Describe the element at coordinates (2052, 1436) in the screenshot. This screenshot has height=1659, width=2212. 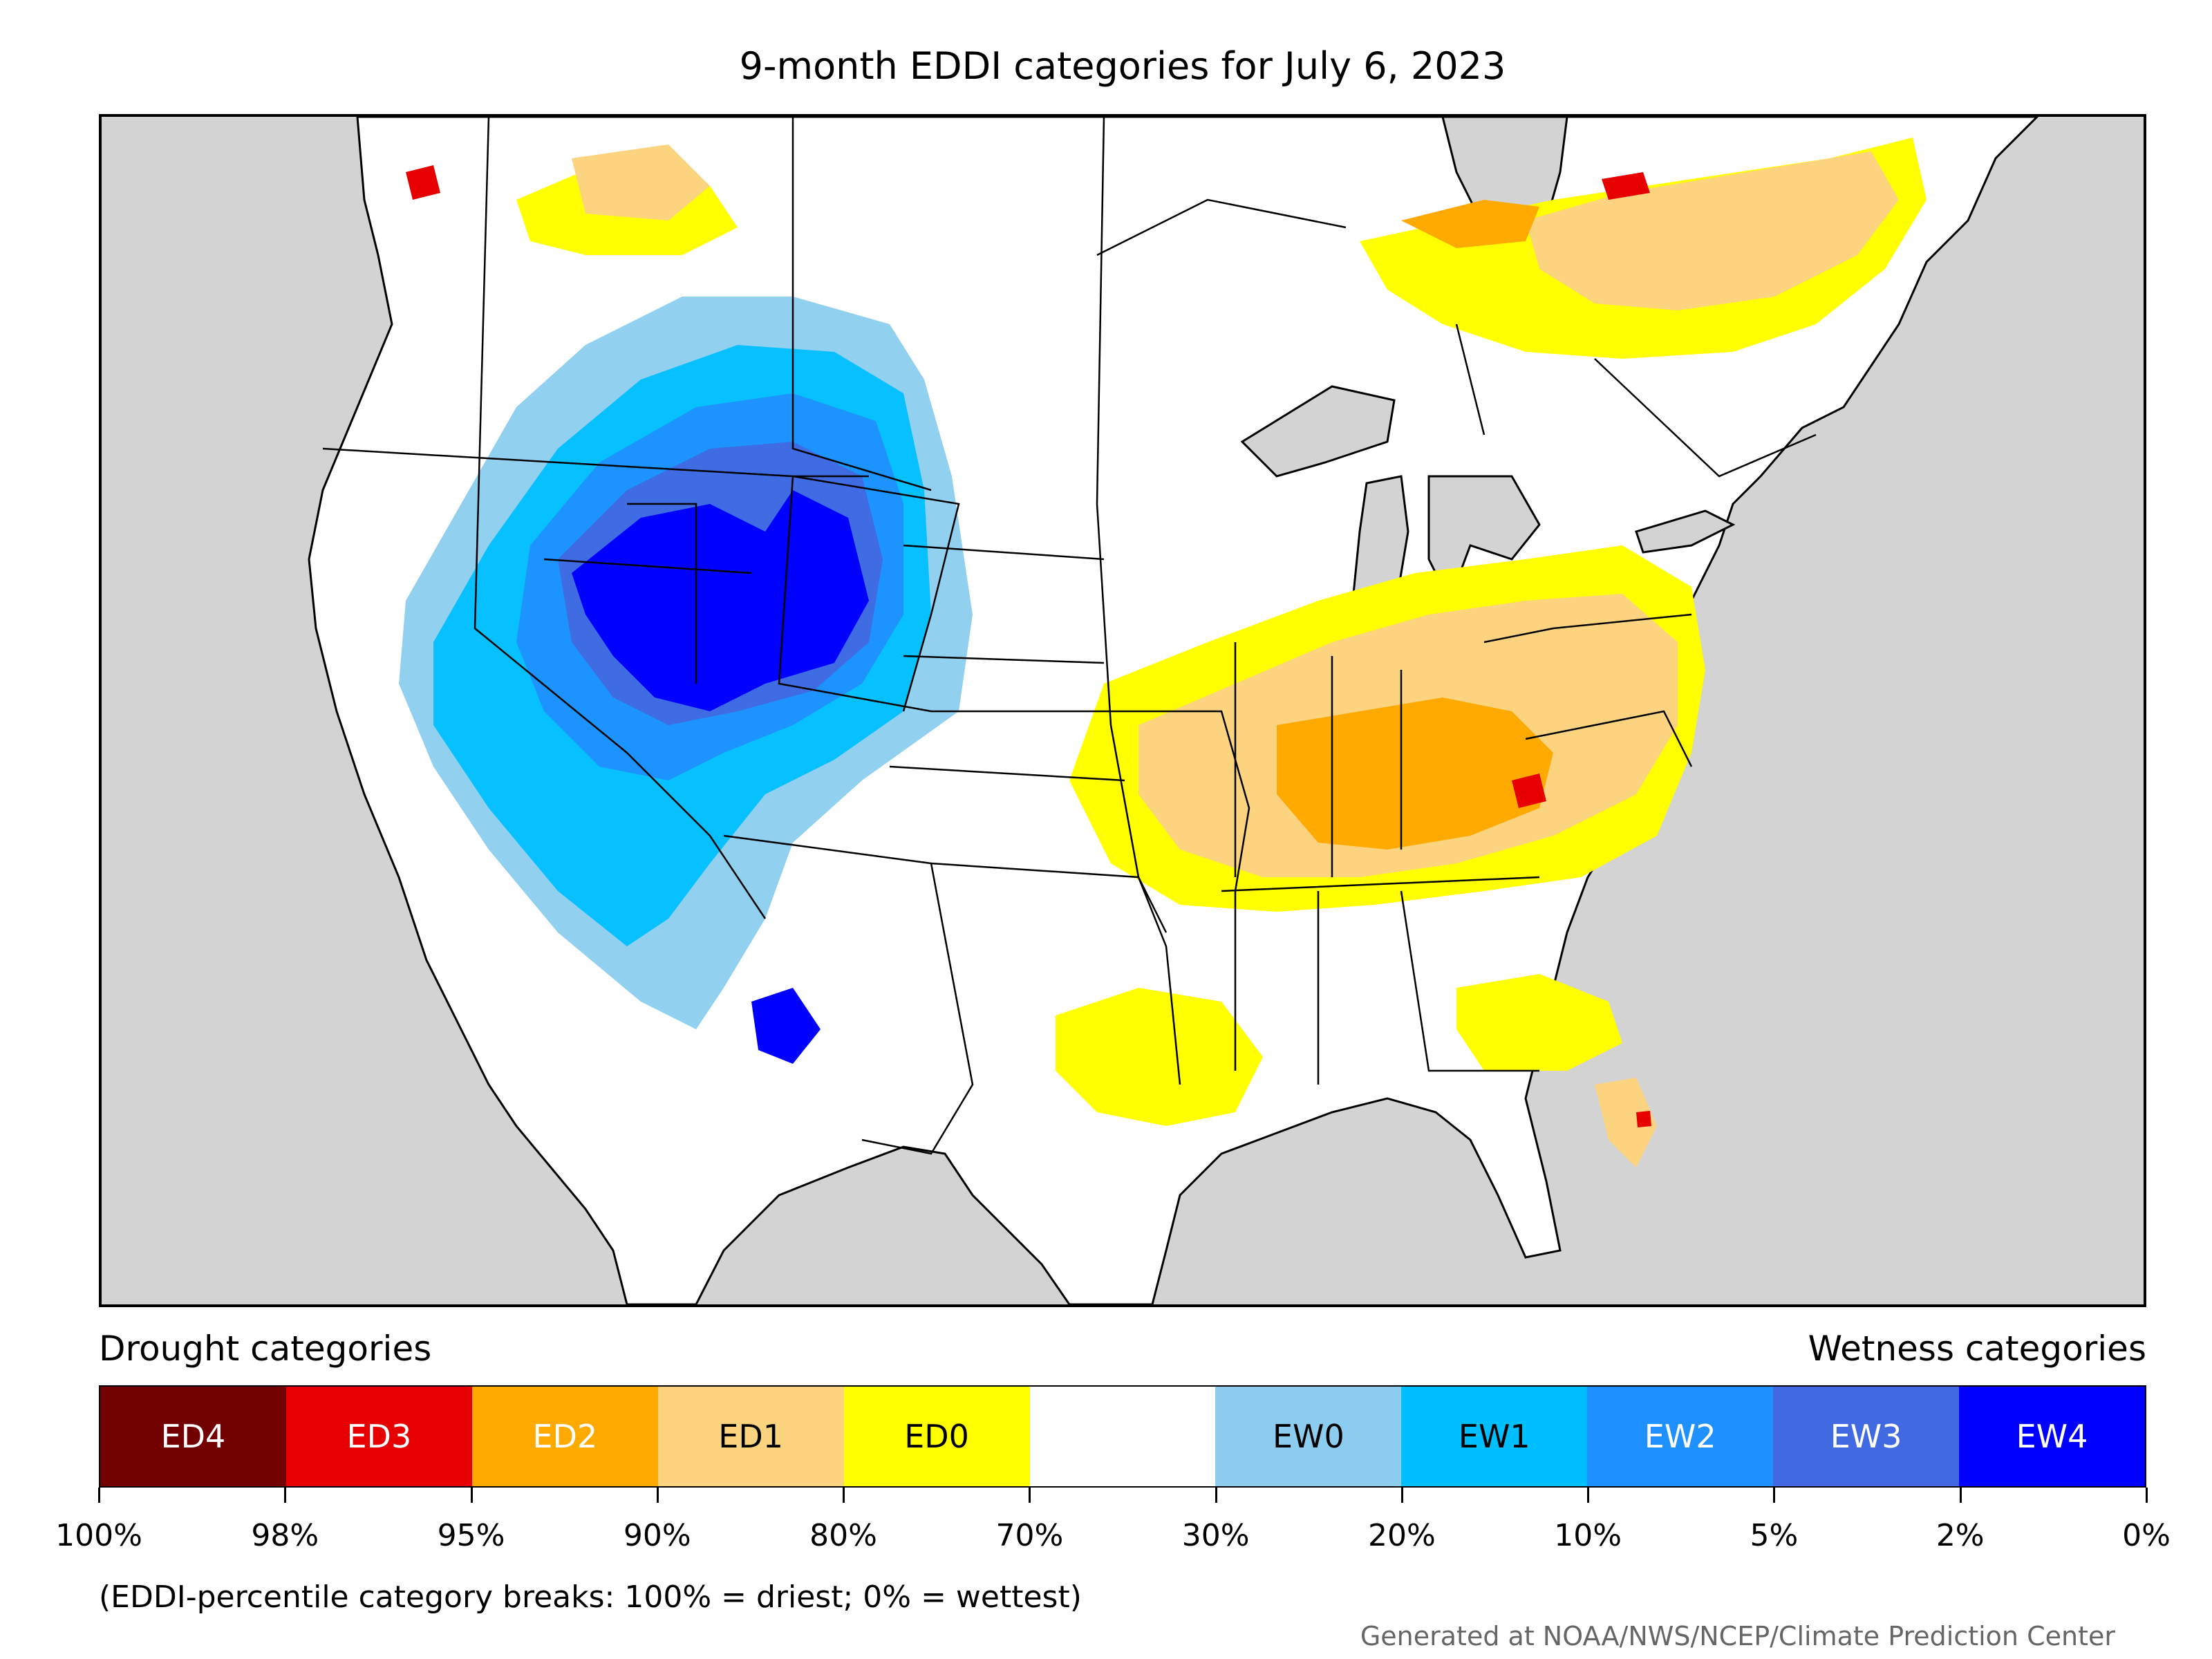
I see `colorbar-cell-ew4: EW4` at that location.